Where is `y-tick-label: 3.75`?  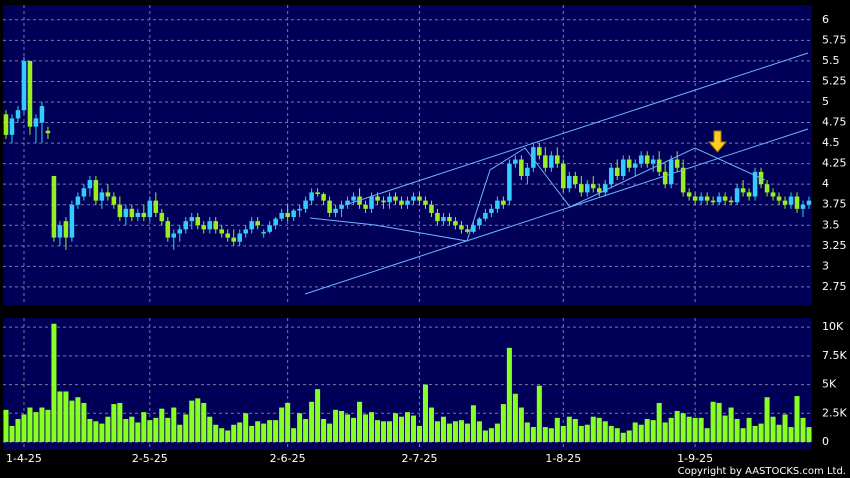 y-tick-label: 3.75 is located at coordinates (834, 204).